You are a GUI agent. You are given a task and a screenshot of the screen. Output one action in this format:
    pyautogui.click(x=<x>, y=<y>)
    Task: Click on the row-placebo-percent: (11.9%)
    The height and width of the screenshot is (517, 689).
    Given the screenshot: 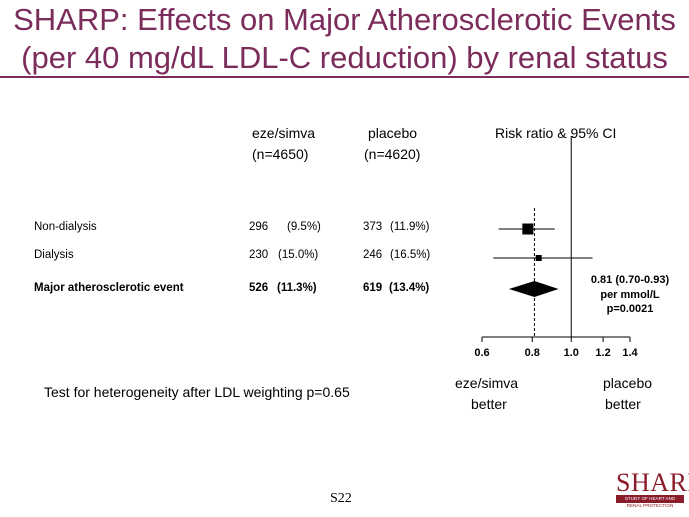 What is the action you would take?
    pyautogui.click(x=410, y=227)
    